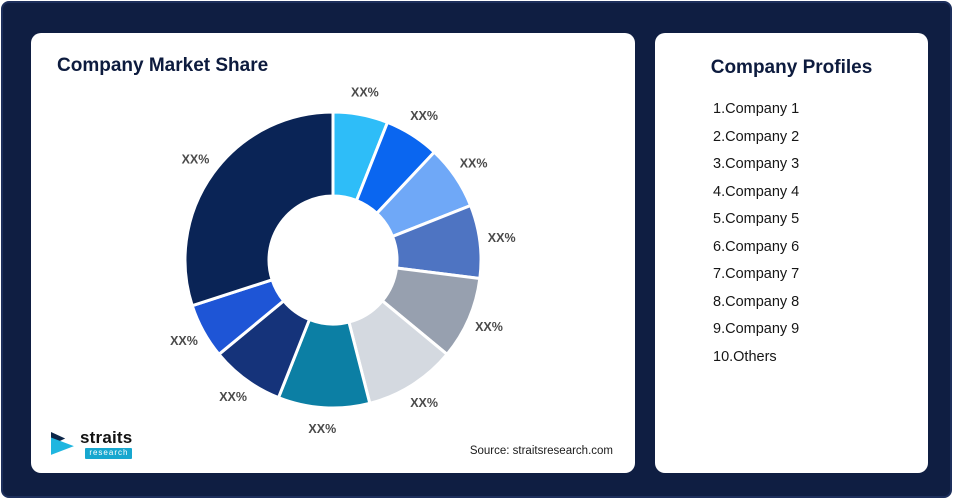 The height and width of the screenshot is (499, 953). I want to click on logo-subtitle: research, so click(109, 453).